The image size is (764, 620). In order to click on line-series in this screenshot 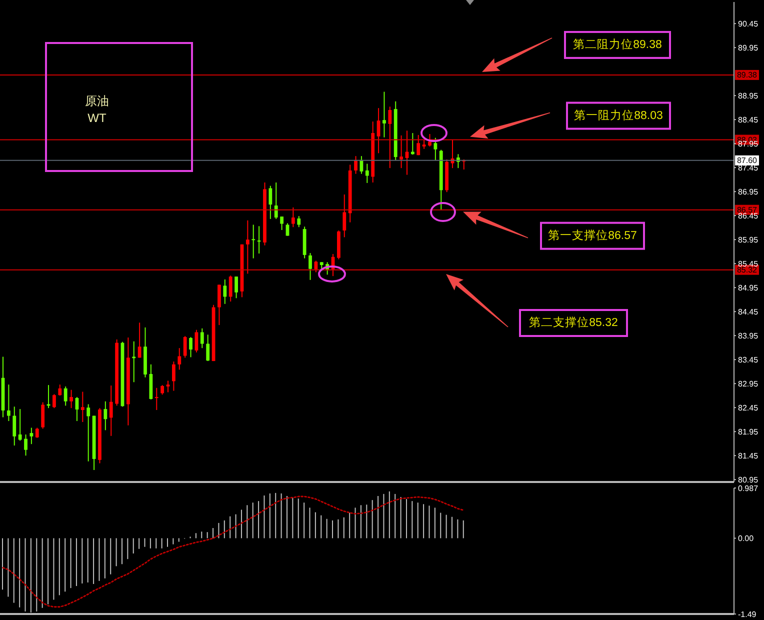, I will do `click(233, 552)`.